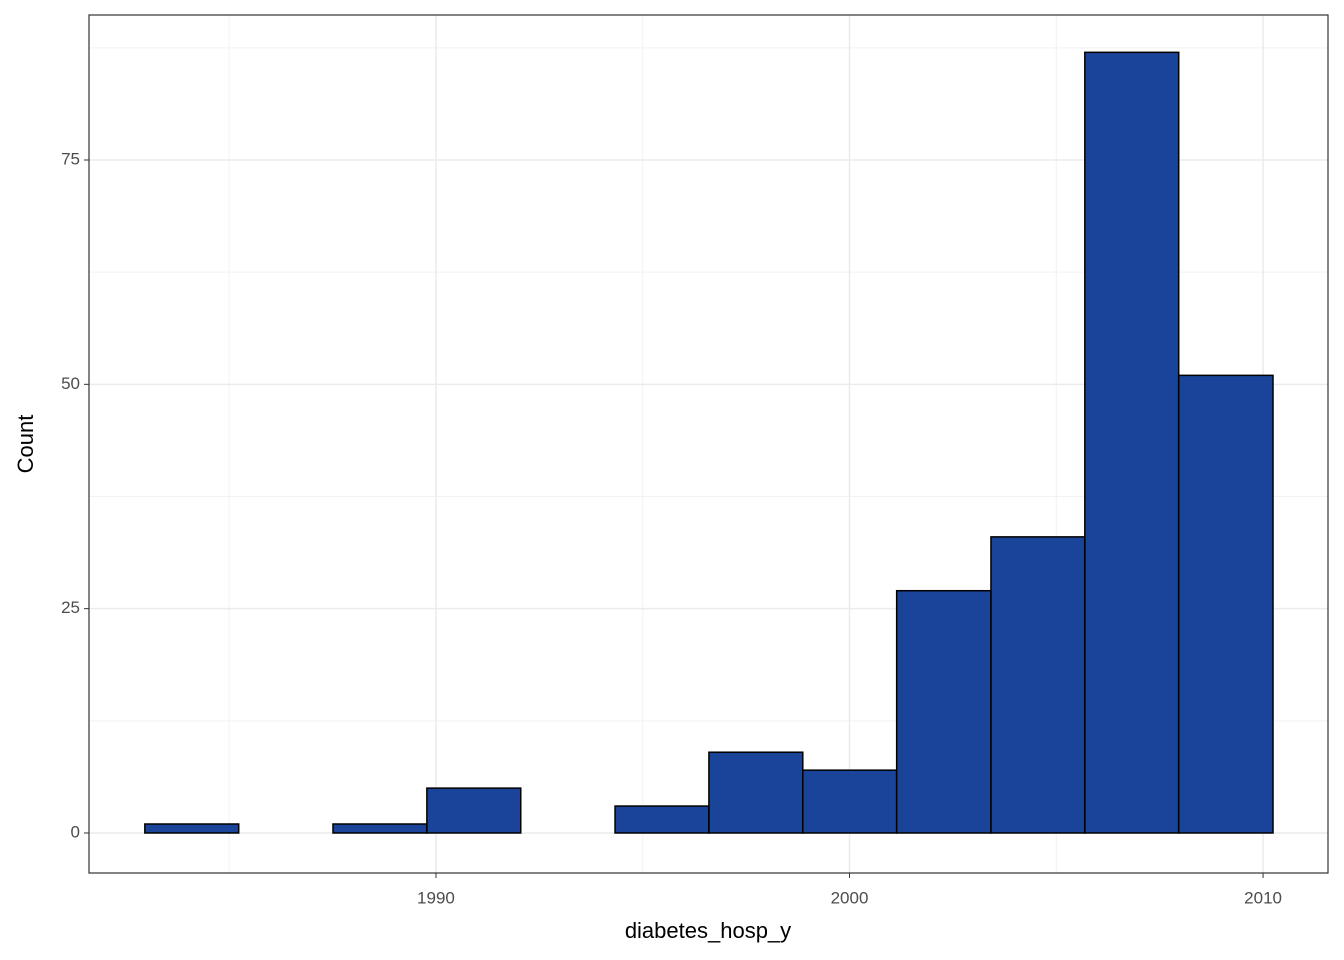  Describe the element at coordinates (70, 383) in the screenshot. I see `y-tick-label: 50` at that location.